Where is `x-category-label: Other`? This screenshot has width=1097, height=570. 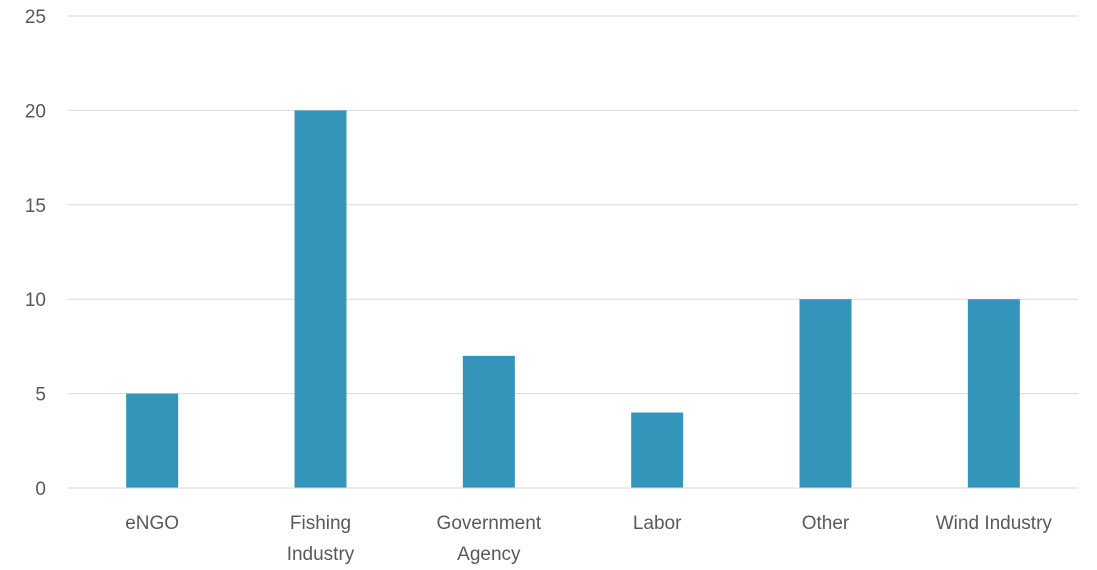 x-category-label: Other is located at coordinates (826, 523).